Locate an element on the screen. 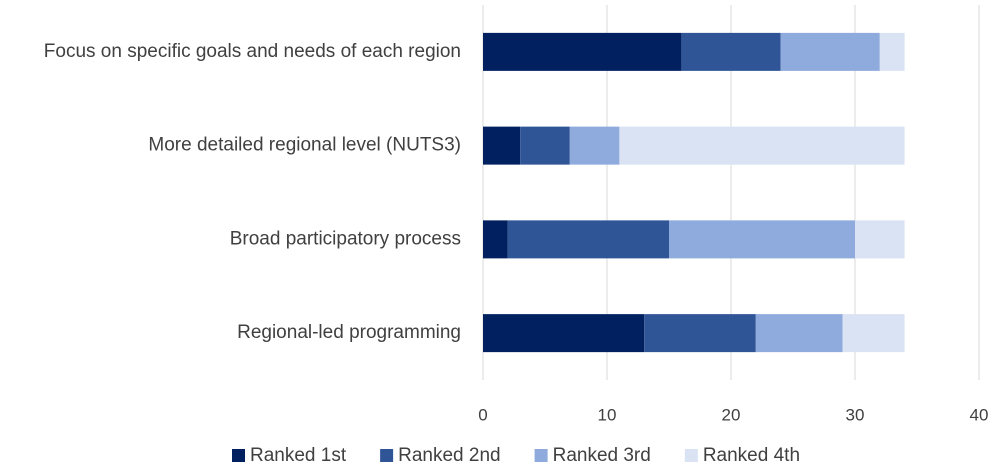  y-tick-label: Broad participatory process is located at coordinates (345, 238).